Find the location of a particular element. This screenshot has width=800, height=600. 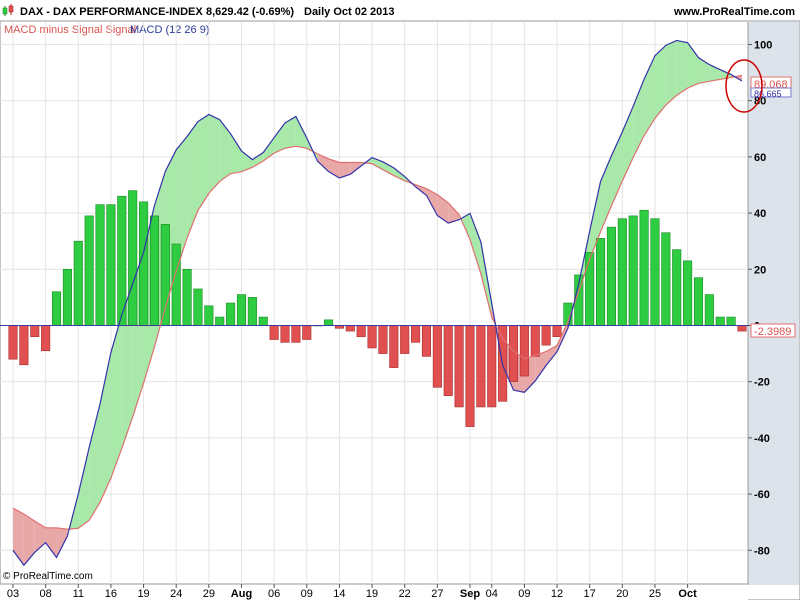

y-tick-label: 100 is located at coordinates (763, 45).